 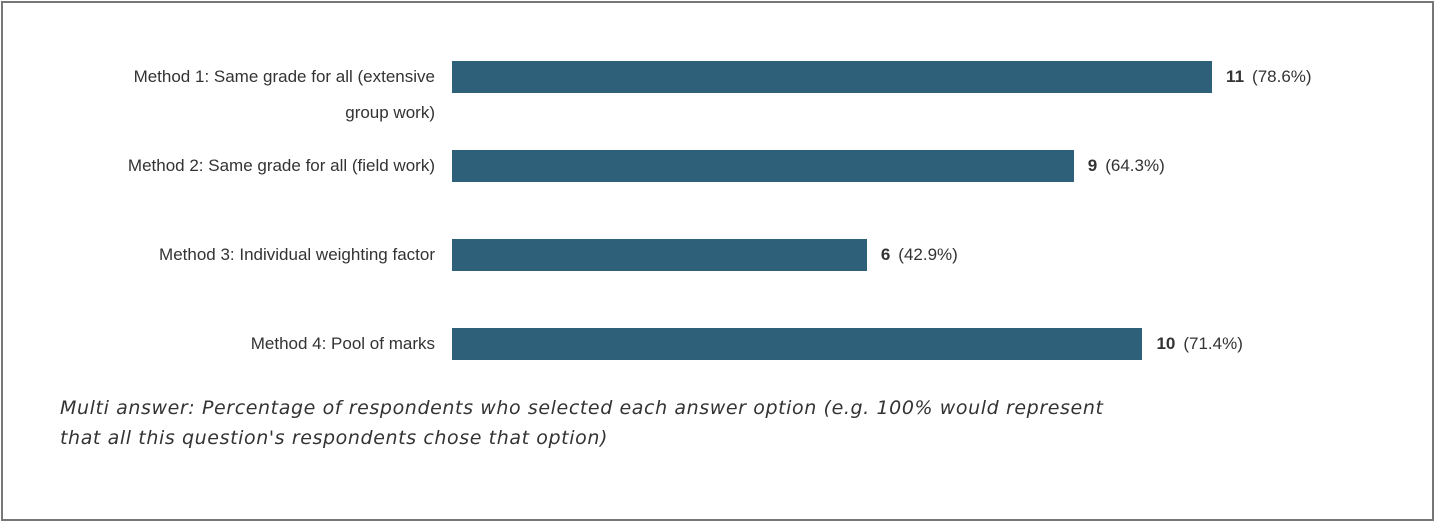 What do you see at coordinates (1213, 343) in the screenshot?
I see `percent-label: (71.4%)` at bounding box center [1213, 343].